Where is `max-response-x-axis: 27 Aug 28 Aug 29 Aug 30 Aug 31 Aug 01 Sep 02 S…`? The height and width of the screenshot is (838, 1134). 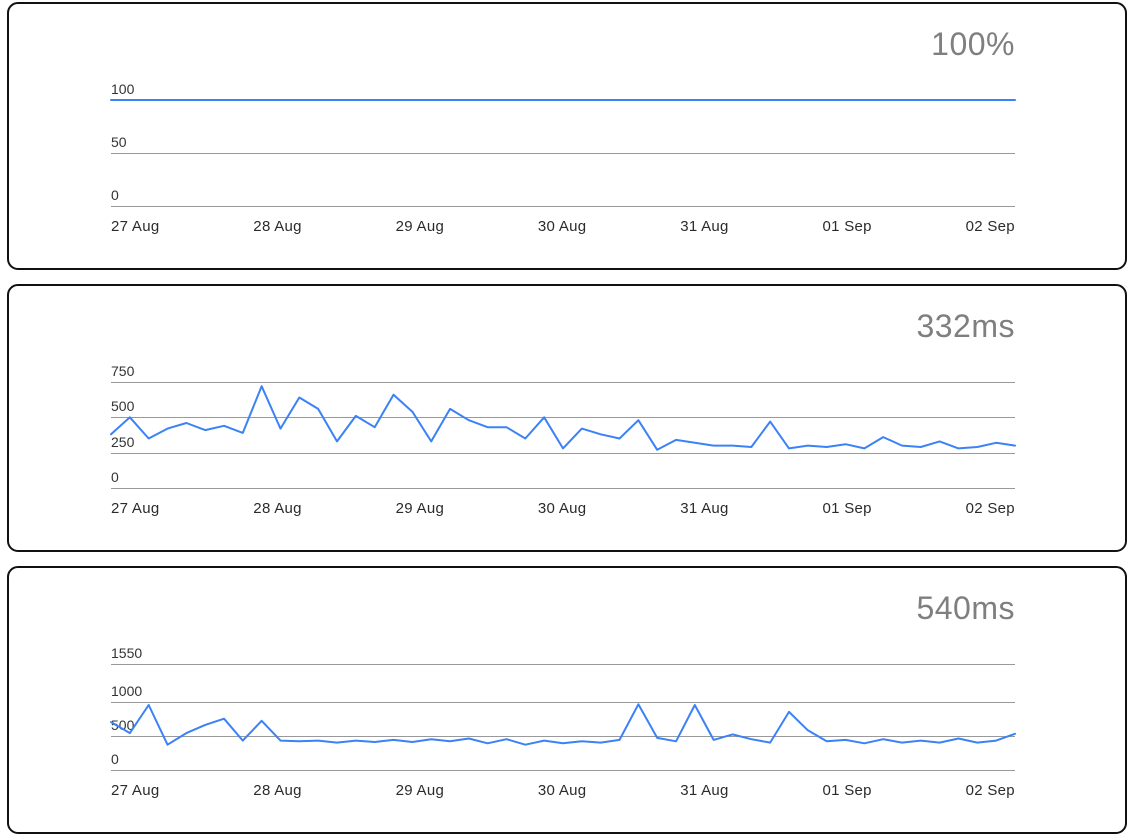 max-response-x-axis: 27 Aug 28 Aug 29 Aug 30 Aug 31 Aug 01 Sep 02 S… is located at coordinates (563, 790).